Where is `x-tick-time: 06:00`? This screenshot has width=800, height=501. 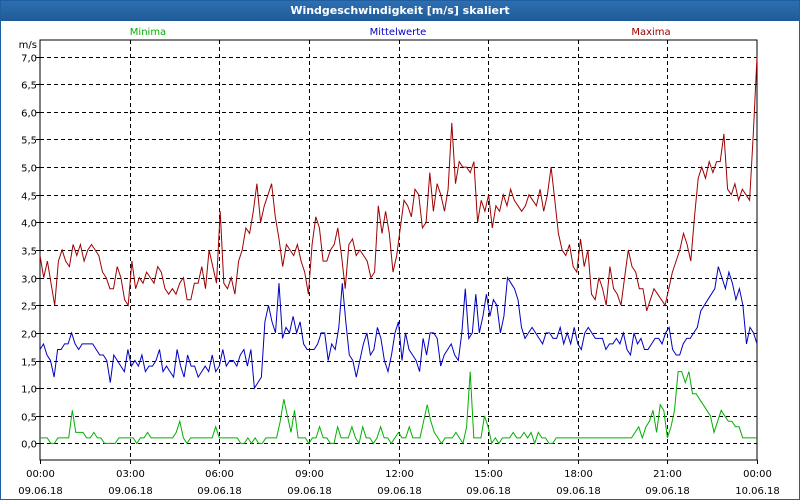
x-tick-time: 06:00 is located at coordinates (219, 474).